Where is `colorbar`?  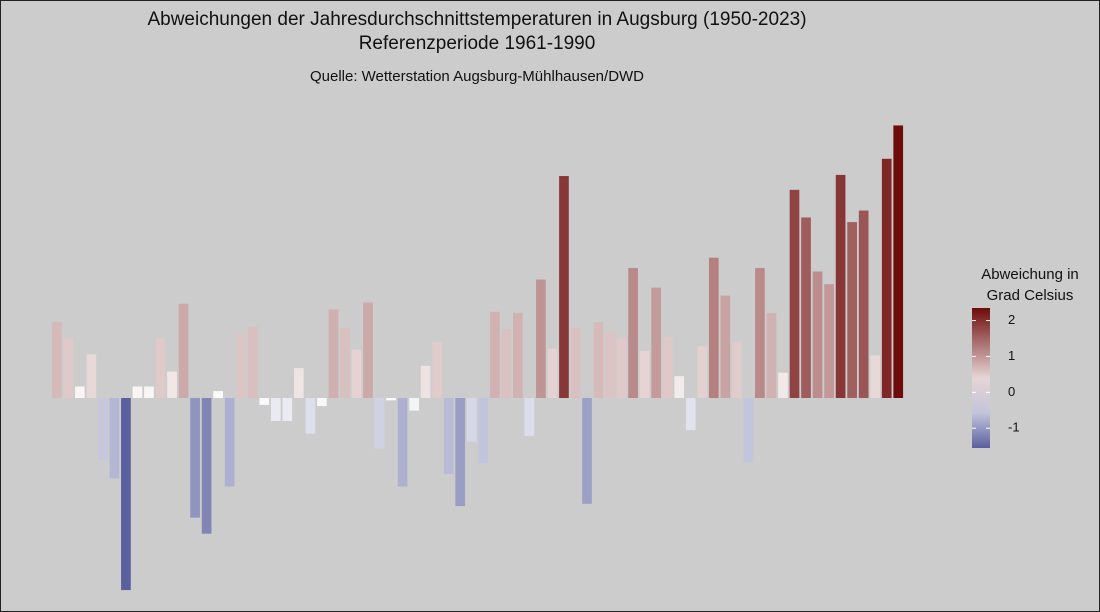 colorbar is located at coordinates (981, 378).